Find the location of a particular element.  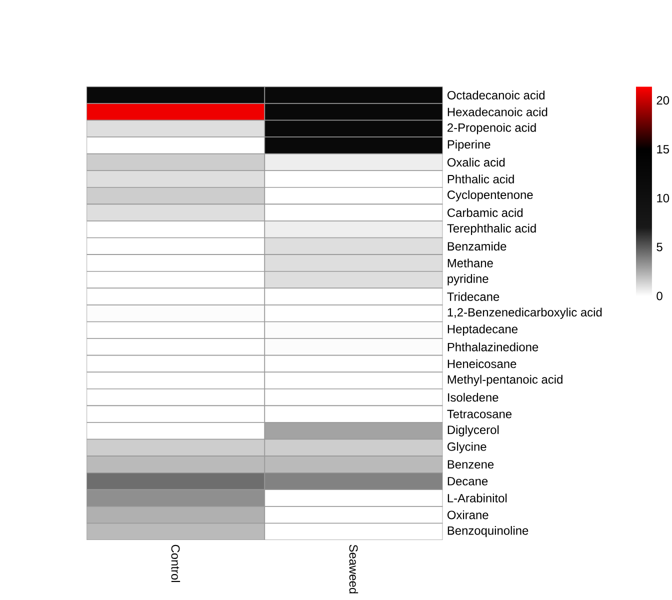

y-tick-label: L-Arabinitol is located at coordinates (477, 498).